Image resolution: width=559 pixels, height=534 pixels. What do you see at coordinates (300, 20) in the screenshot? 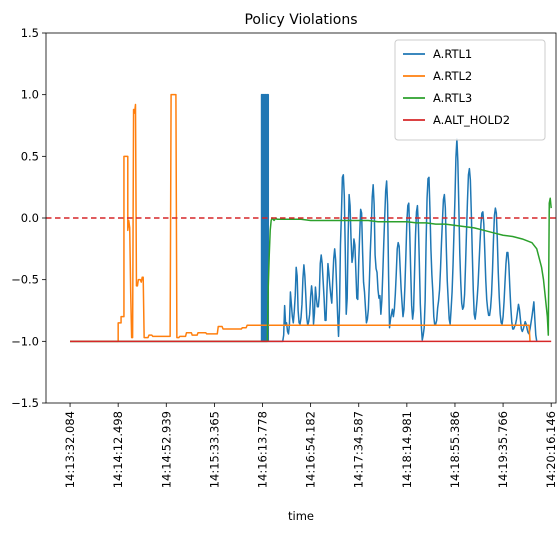
I see `chart-title: Policy Violations` at bounding box center [300, 20].